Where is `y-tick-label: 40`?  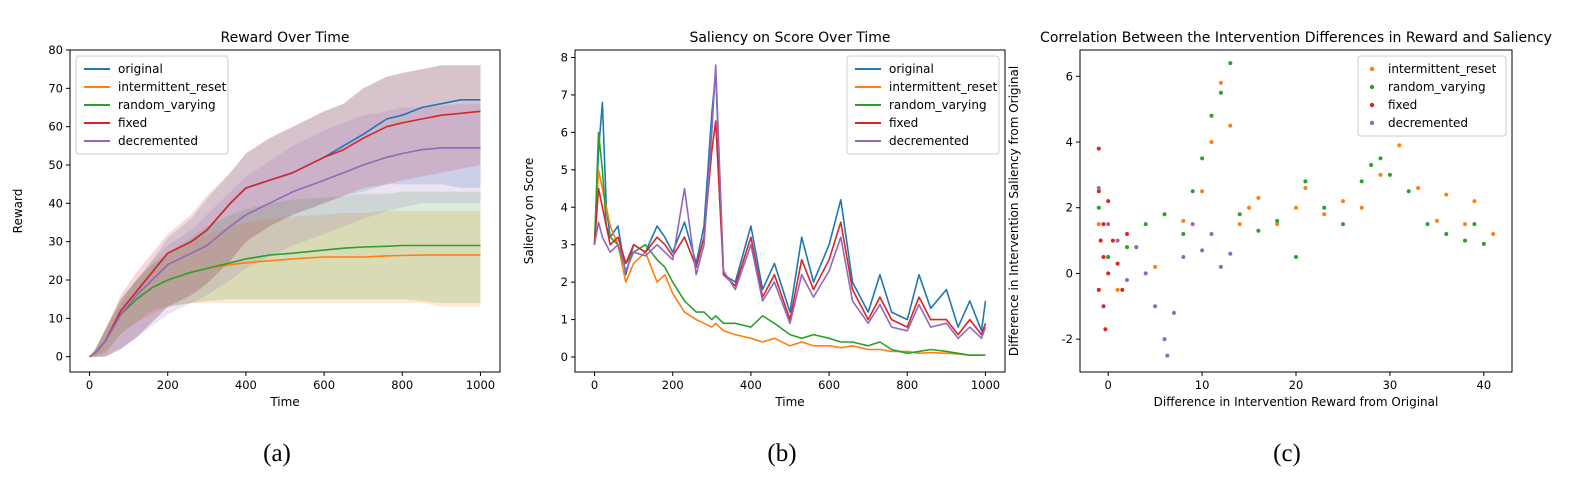 y-tick-label: 40 is located at coordinates (55, 203).